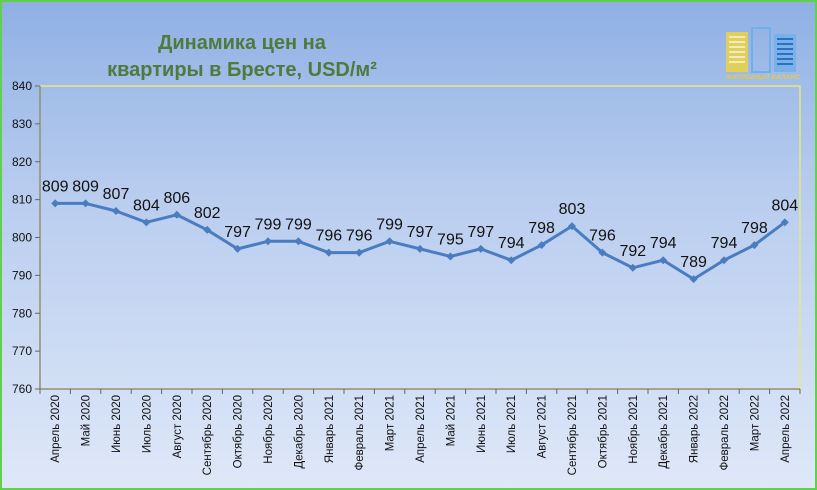 Image resolution: width=817 pixels, height=490 pixels. I want to click on x-tick-label: Сентябрь 2021, so click(573, 435).